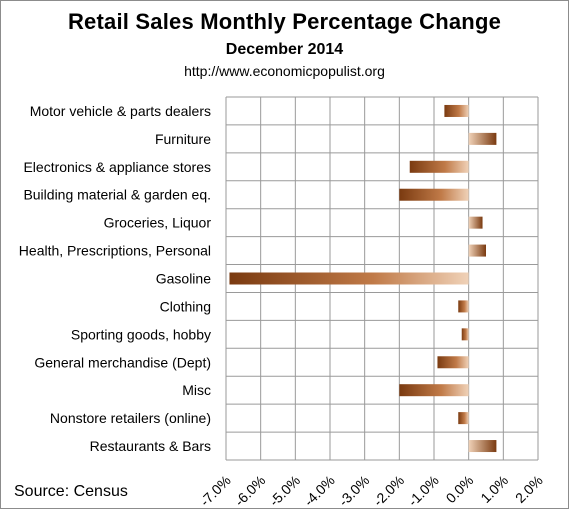  Describe the element at coordinates (215, 490) in the screenshot. I see `x-tick-label: -7.0%` at that location.